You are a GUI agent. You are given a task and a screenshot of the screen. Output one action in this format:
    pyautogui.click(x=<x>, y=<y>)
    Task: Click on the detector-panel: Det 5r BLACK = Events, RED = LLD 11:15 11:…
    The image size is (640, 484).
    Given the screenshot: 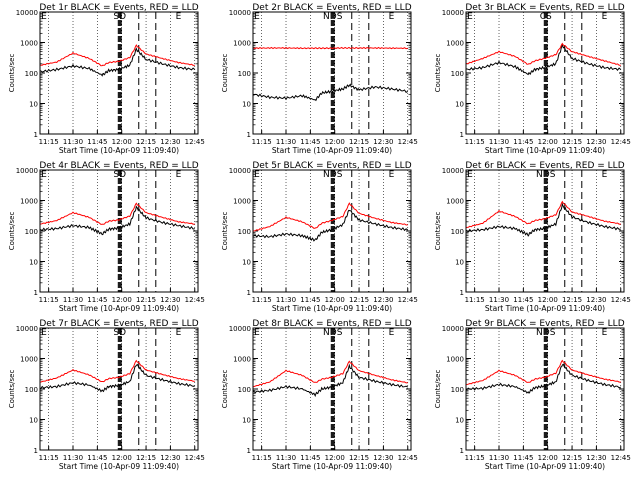 What is the action you would take?
    pyautogui.click(x=319, y=237)
    